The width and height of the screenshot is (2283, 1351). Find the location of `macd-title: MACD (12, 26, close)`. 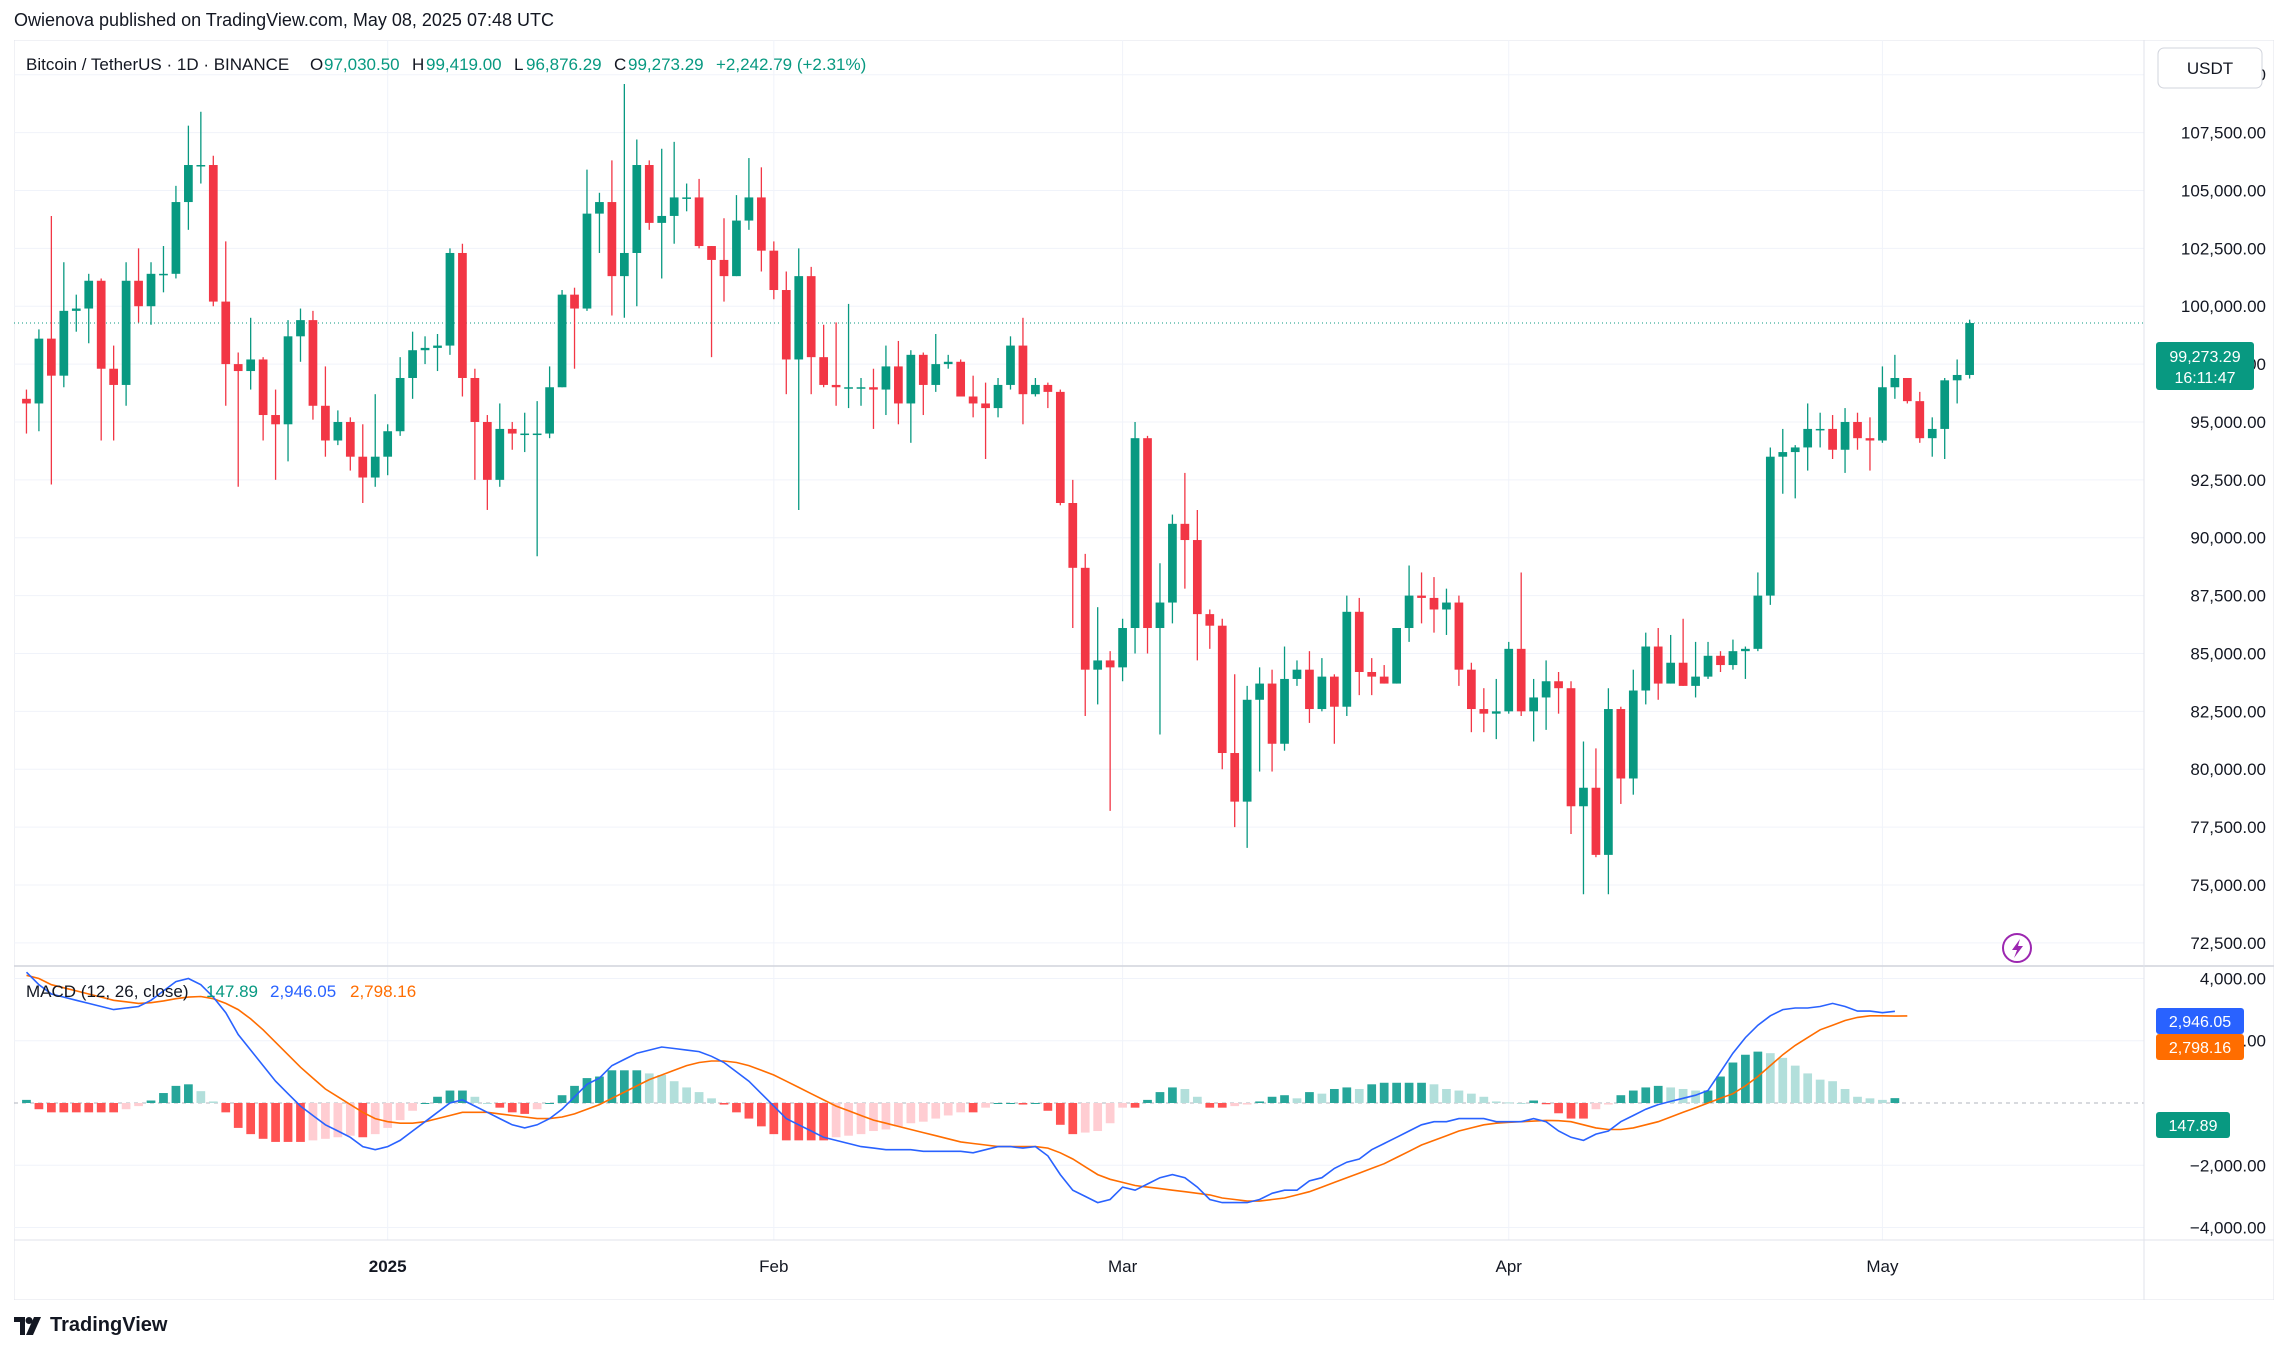

macd-title: MACD (12, 26, close) is located at coordinates (107, 991).